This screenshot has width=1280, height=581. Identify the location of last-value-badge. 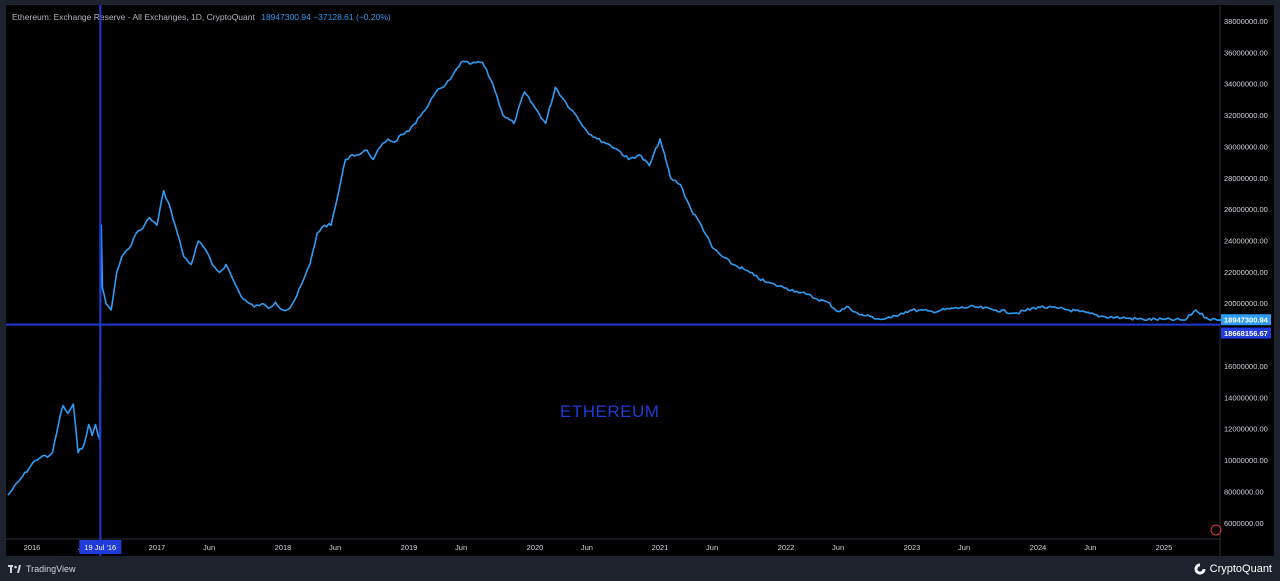
(1246, 320).